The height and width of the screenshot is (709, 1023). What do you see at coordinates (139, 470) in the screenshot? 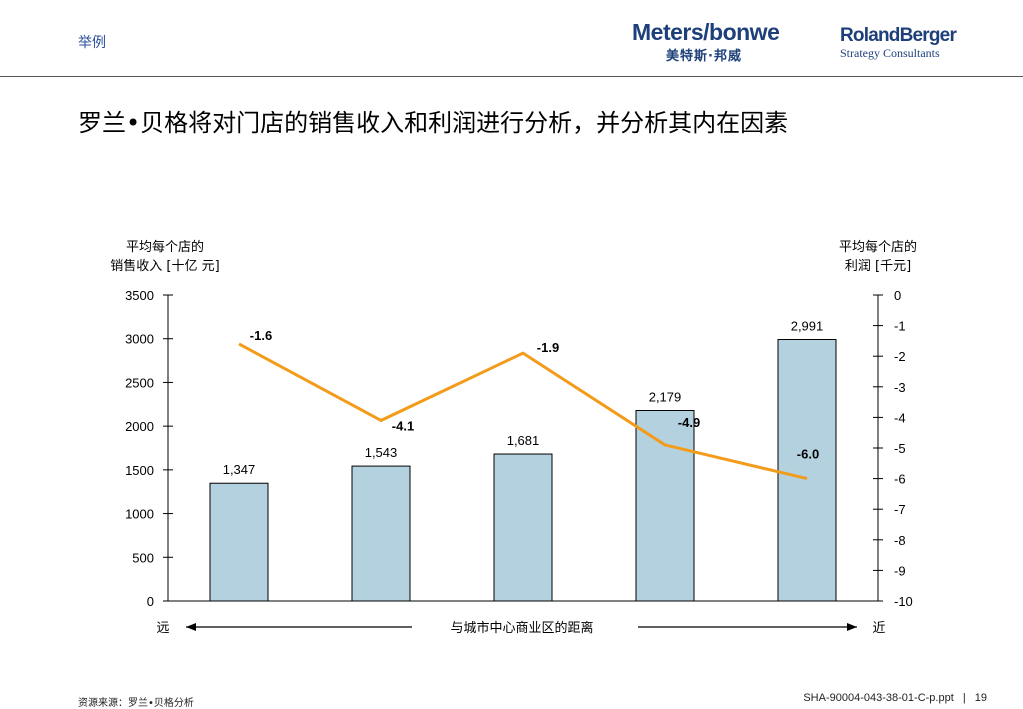
I see `left-tick-label: 1500` at bounding box center [139, 470].